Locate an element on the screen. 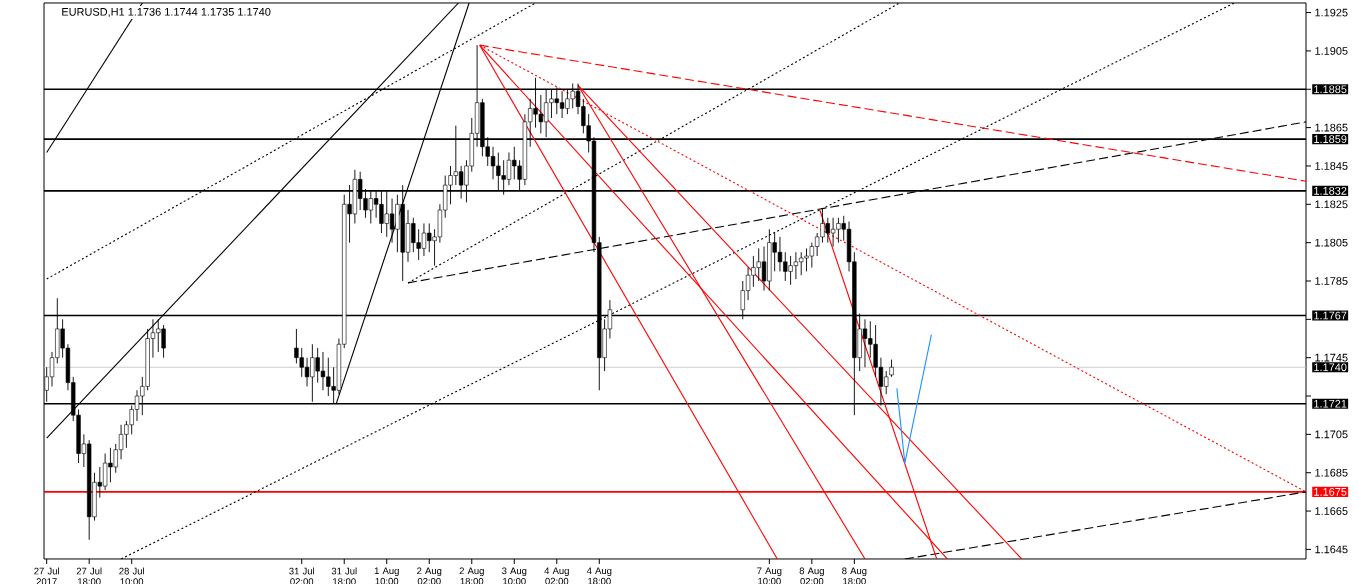 Image resolution: width=1358 pixels, height=584 pixels. y-tick-label: 1.1925 is located at coordinates (1331, 12).